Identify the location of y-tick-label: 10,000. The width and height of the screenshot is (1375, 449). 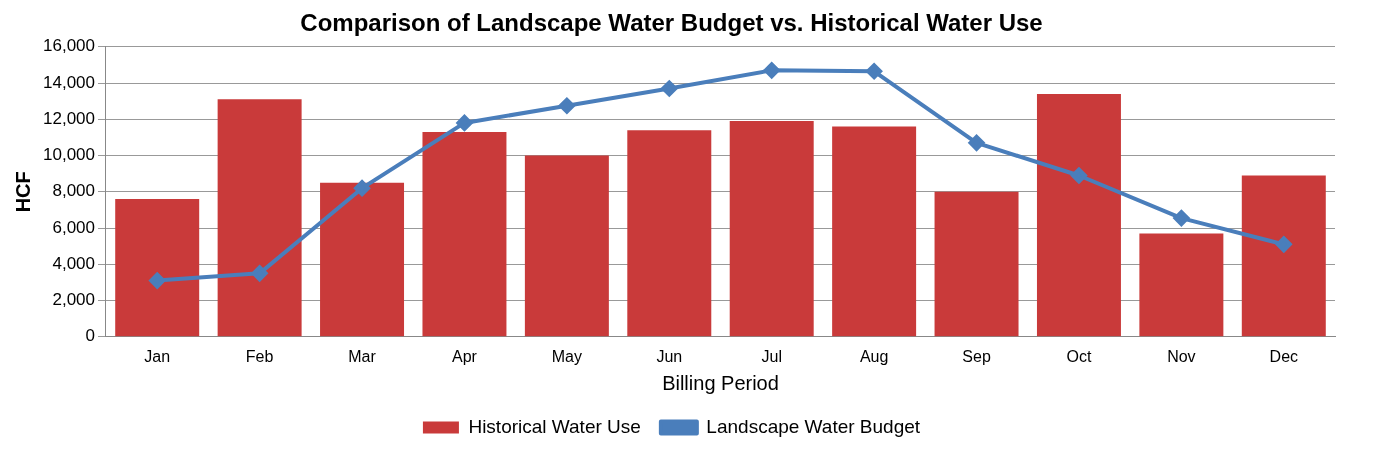
(69, 155).